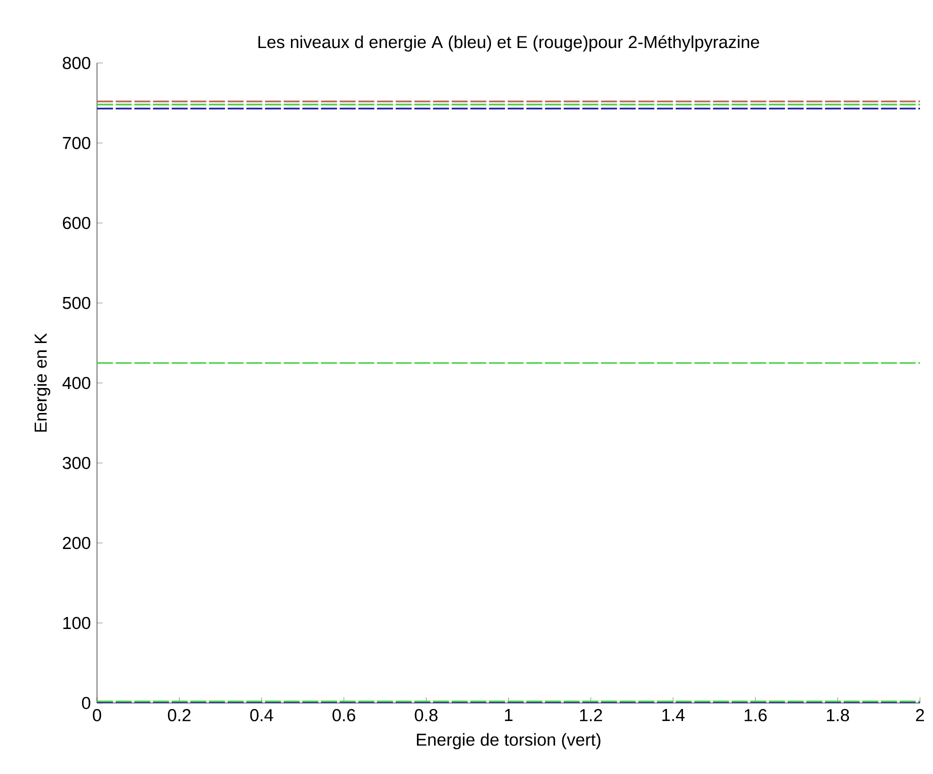 Image resolution: width=933 pixels, height=774 pixels. What do you see at coordinates (76, 543) in the screenshot?
I see `y-tick-label: 200` at bounding box center [76, 543].